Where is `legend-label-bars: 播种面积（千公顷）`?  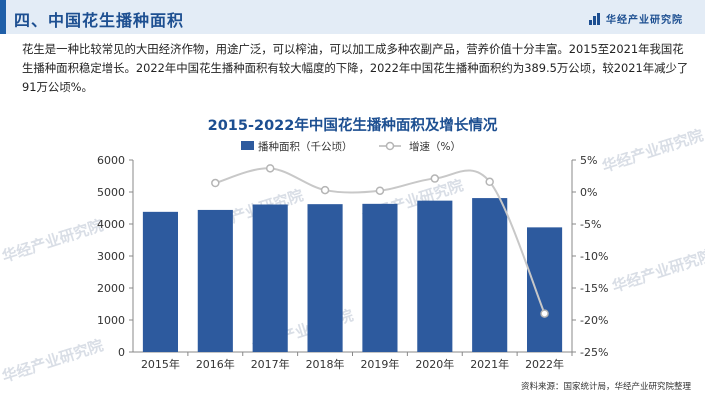
legend-label-bars: 播种面积（千公顷） is located at coordinates (305, 146).